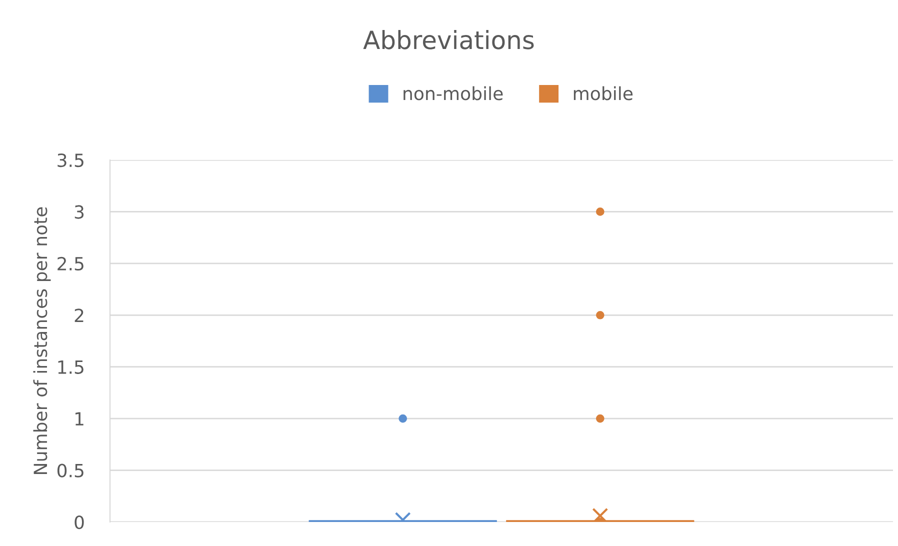 This screenshot has height=546, width=898. What do you see at coordinates (453, 93) in the screenshot?
I see `legend-label: non-mobile` at bounding box center [453, 93].